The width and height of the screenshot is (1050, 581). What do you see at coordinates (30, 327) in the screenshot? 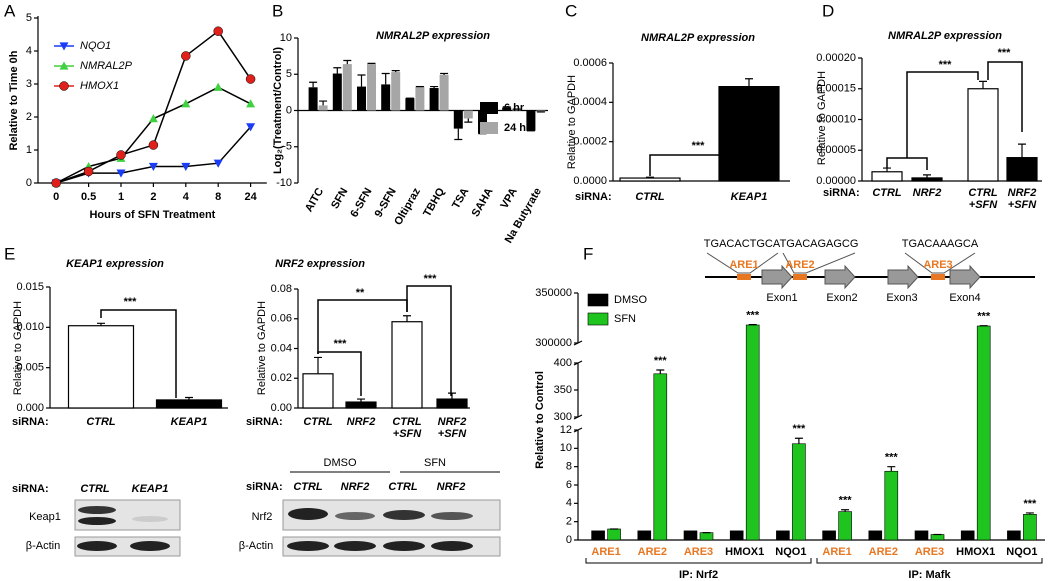
I see `y-tick-label: 0.010` at bounding box center [30, 327].